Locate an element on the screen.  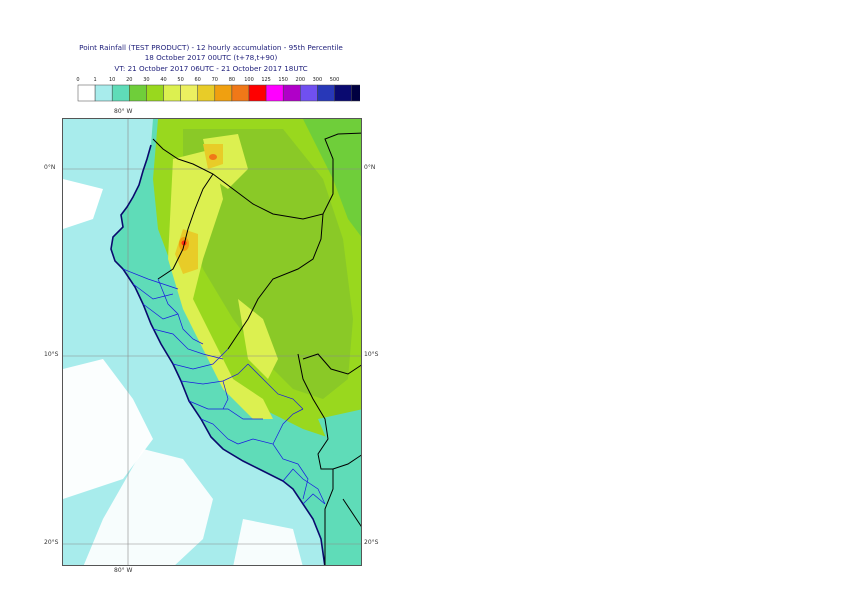
color-legend: 0 1 10 20 30 40 50 60 70 80 100 125 150 200 300 500 is located at coordinates (218, 89).